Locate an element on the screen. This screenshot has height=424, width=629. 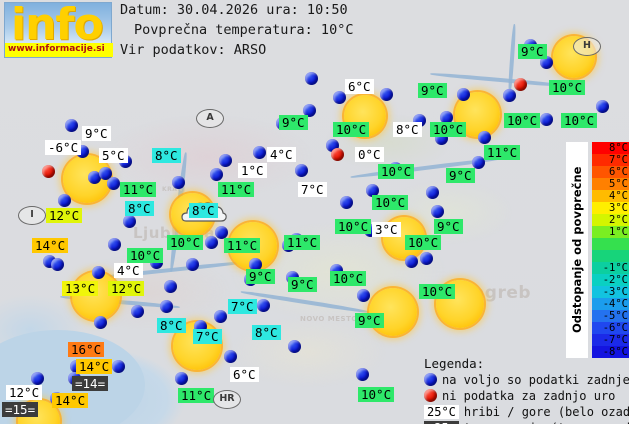
temperature-label: 0°C is located at coordinates (369, 154).